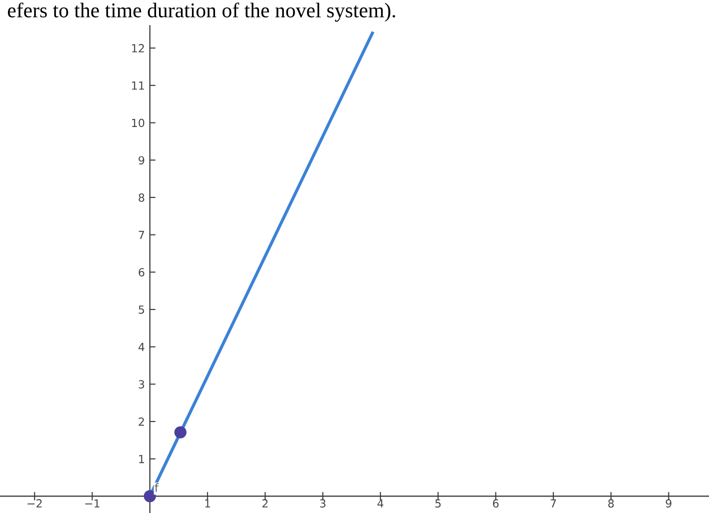 The height and width of the screenshot is (513, 709). I want to click on y-tick-label: 7, so click(141, 234).